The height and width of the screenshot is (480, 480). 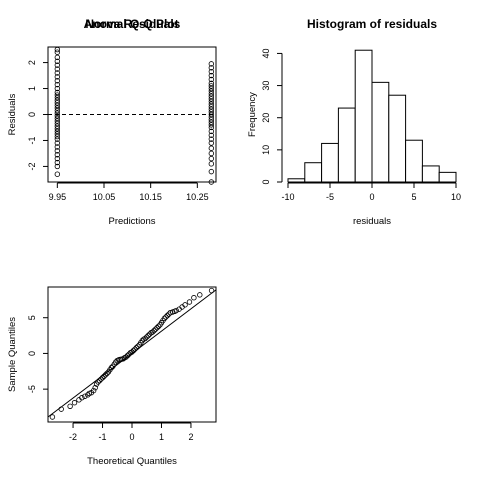 What do you see at coordinates (190, 437) in the screenshot?
I see `x-tick-label: 2` at bounding box center [190, 437].